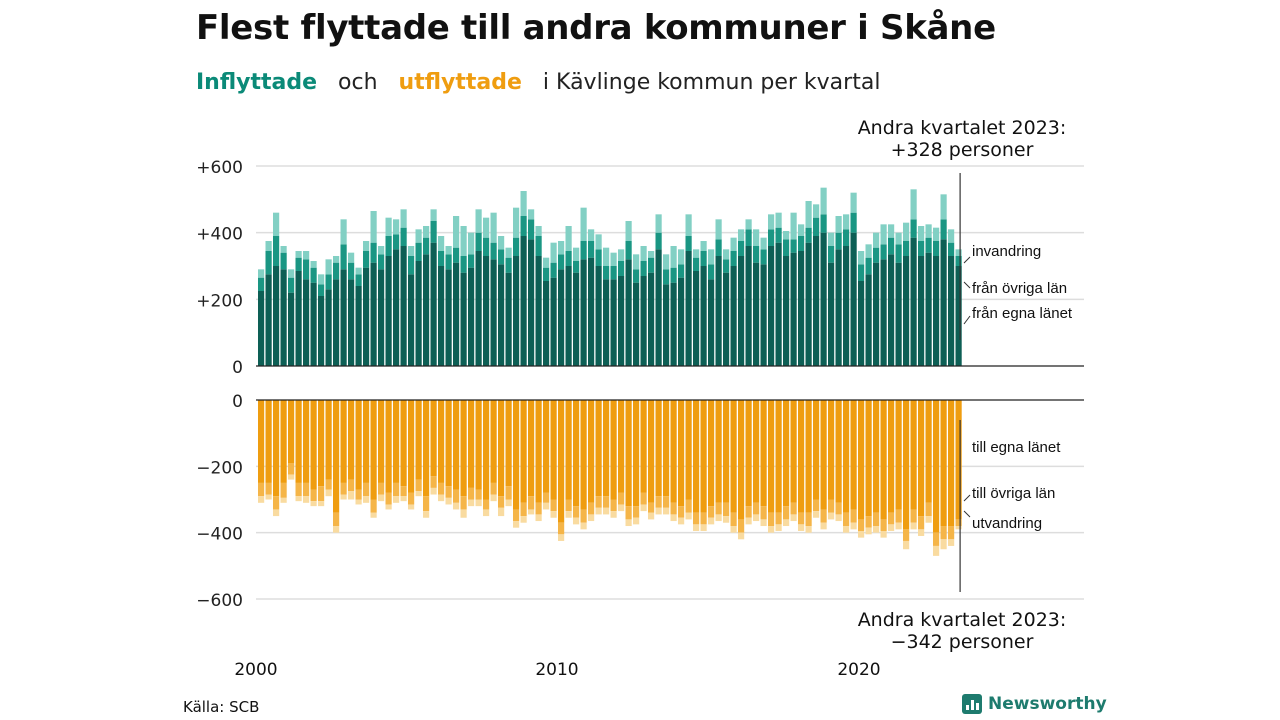 The image size is (1280, 720). What do you see at coordinates (237, 368) in the screenshot?
I see `y-tick-label: 0` at bounding box center [237, 368].